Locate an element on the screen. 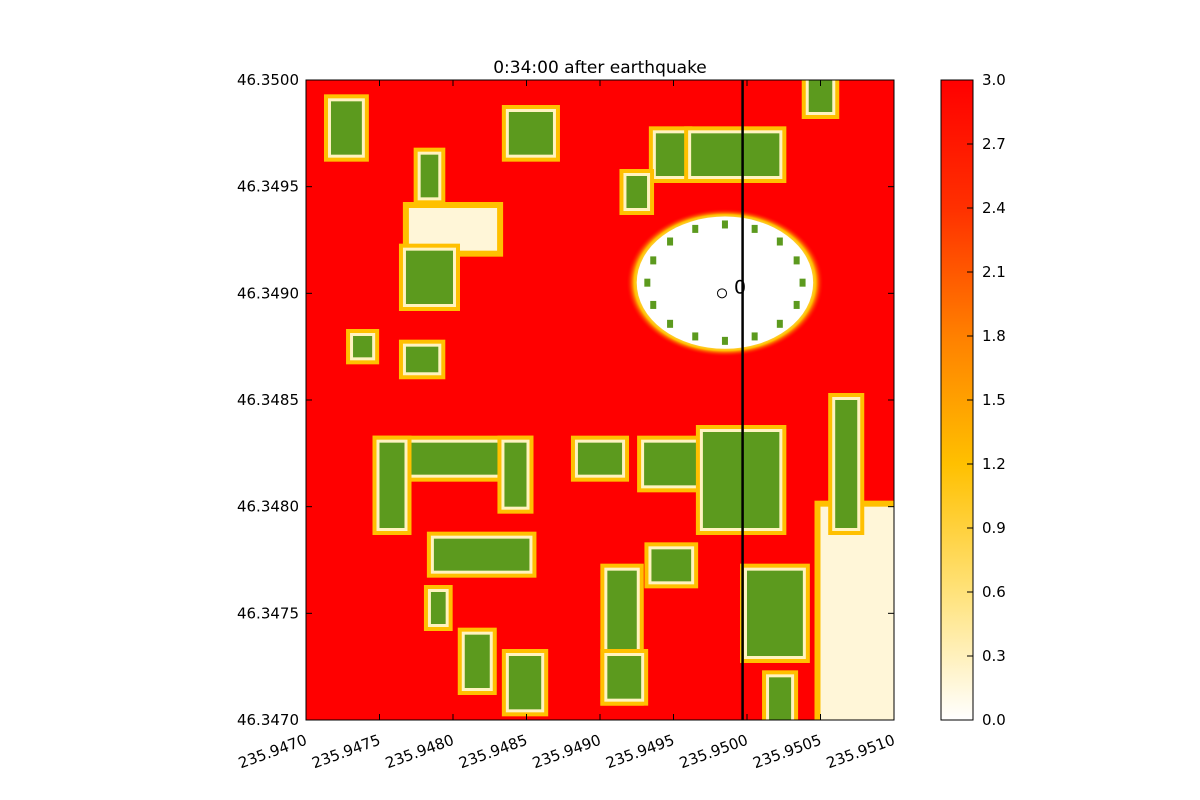 This screenshot has width=1200, height=800. colorbar-ticks: 0.0 0.3 0.6 0.9 1.2 1.5 1.8 2.1 2.4 2.7 3.0 is located at coordinates (986, 400).